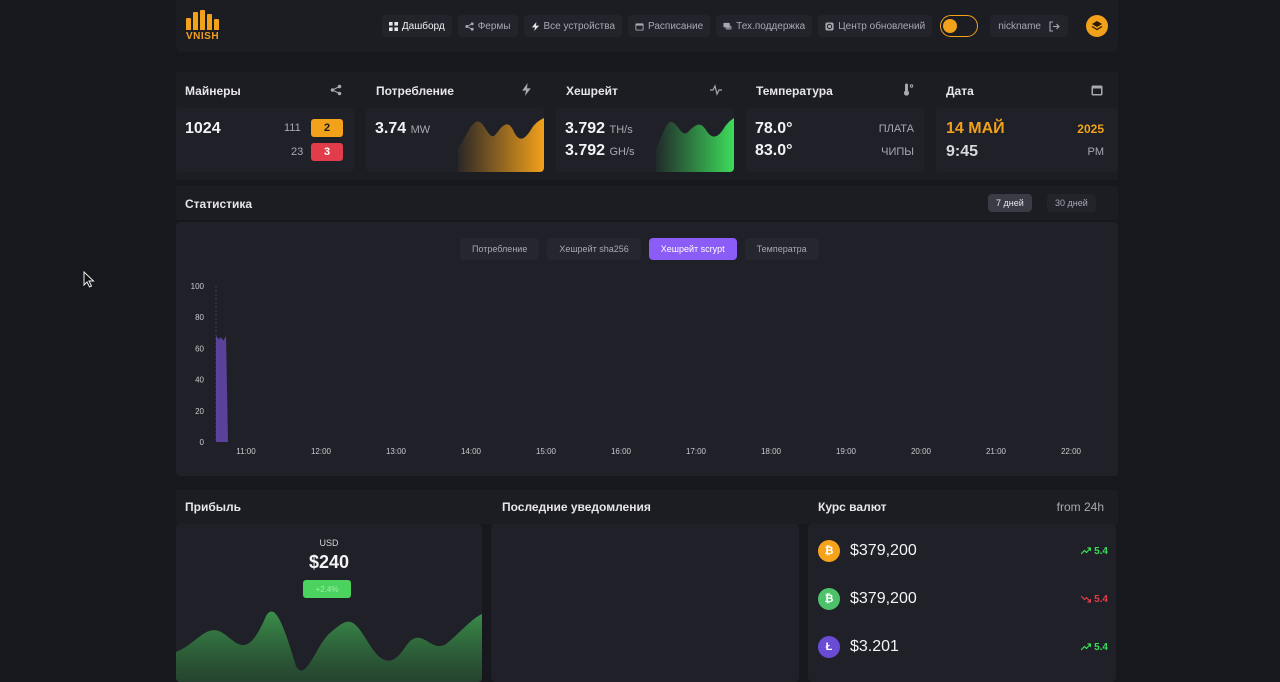 This screenshot has width=1280, height=682. Describe the element at coordinates (501, 145) in the screenshot. I see `power-sparkline` at that location.